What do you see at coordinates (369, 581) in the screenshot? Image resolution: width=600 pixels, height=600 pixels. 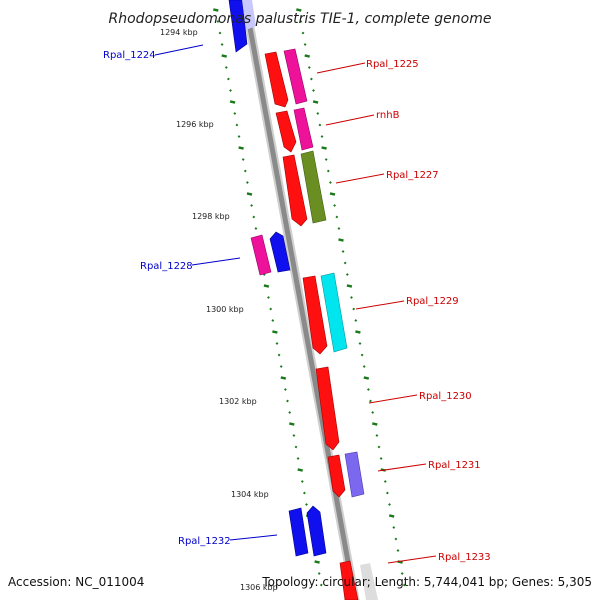 I see `gene-rpal-1233-shadow` at bounding box center [369, 581].